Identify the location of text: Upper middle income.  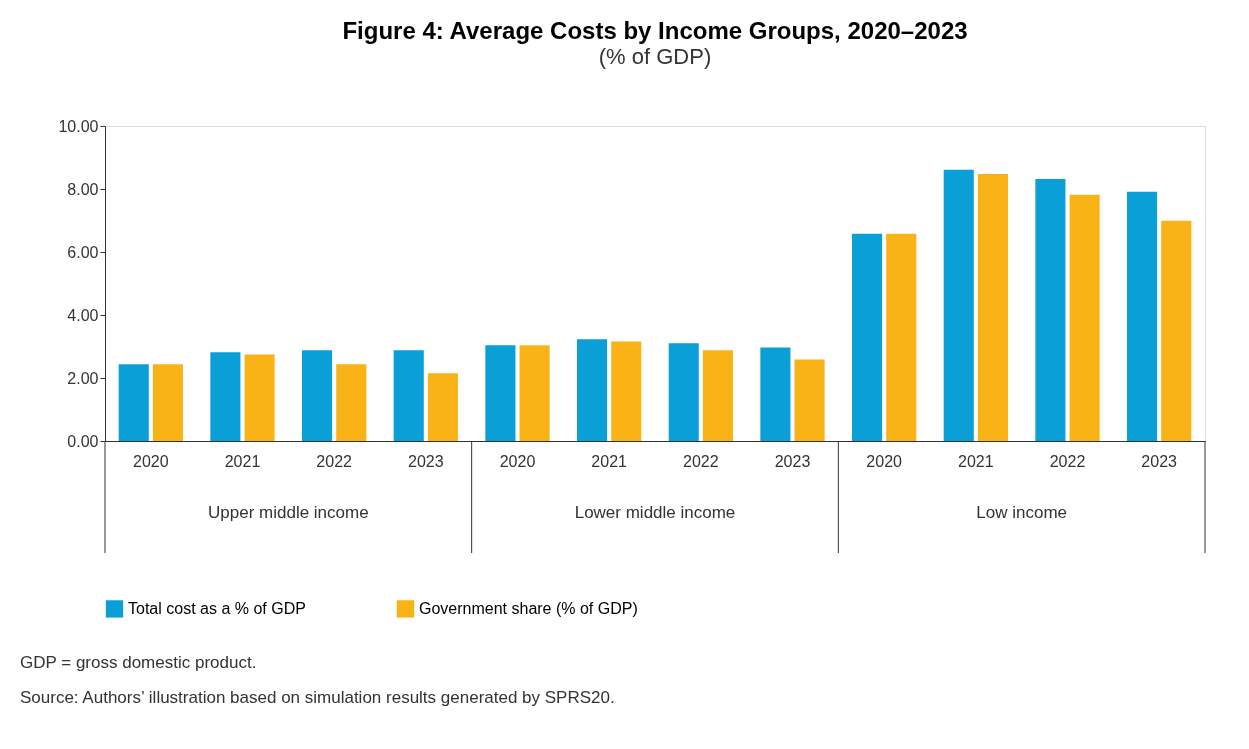
(288, 512).